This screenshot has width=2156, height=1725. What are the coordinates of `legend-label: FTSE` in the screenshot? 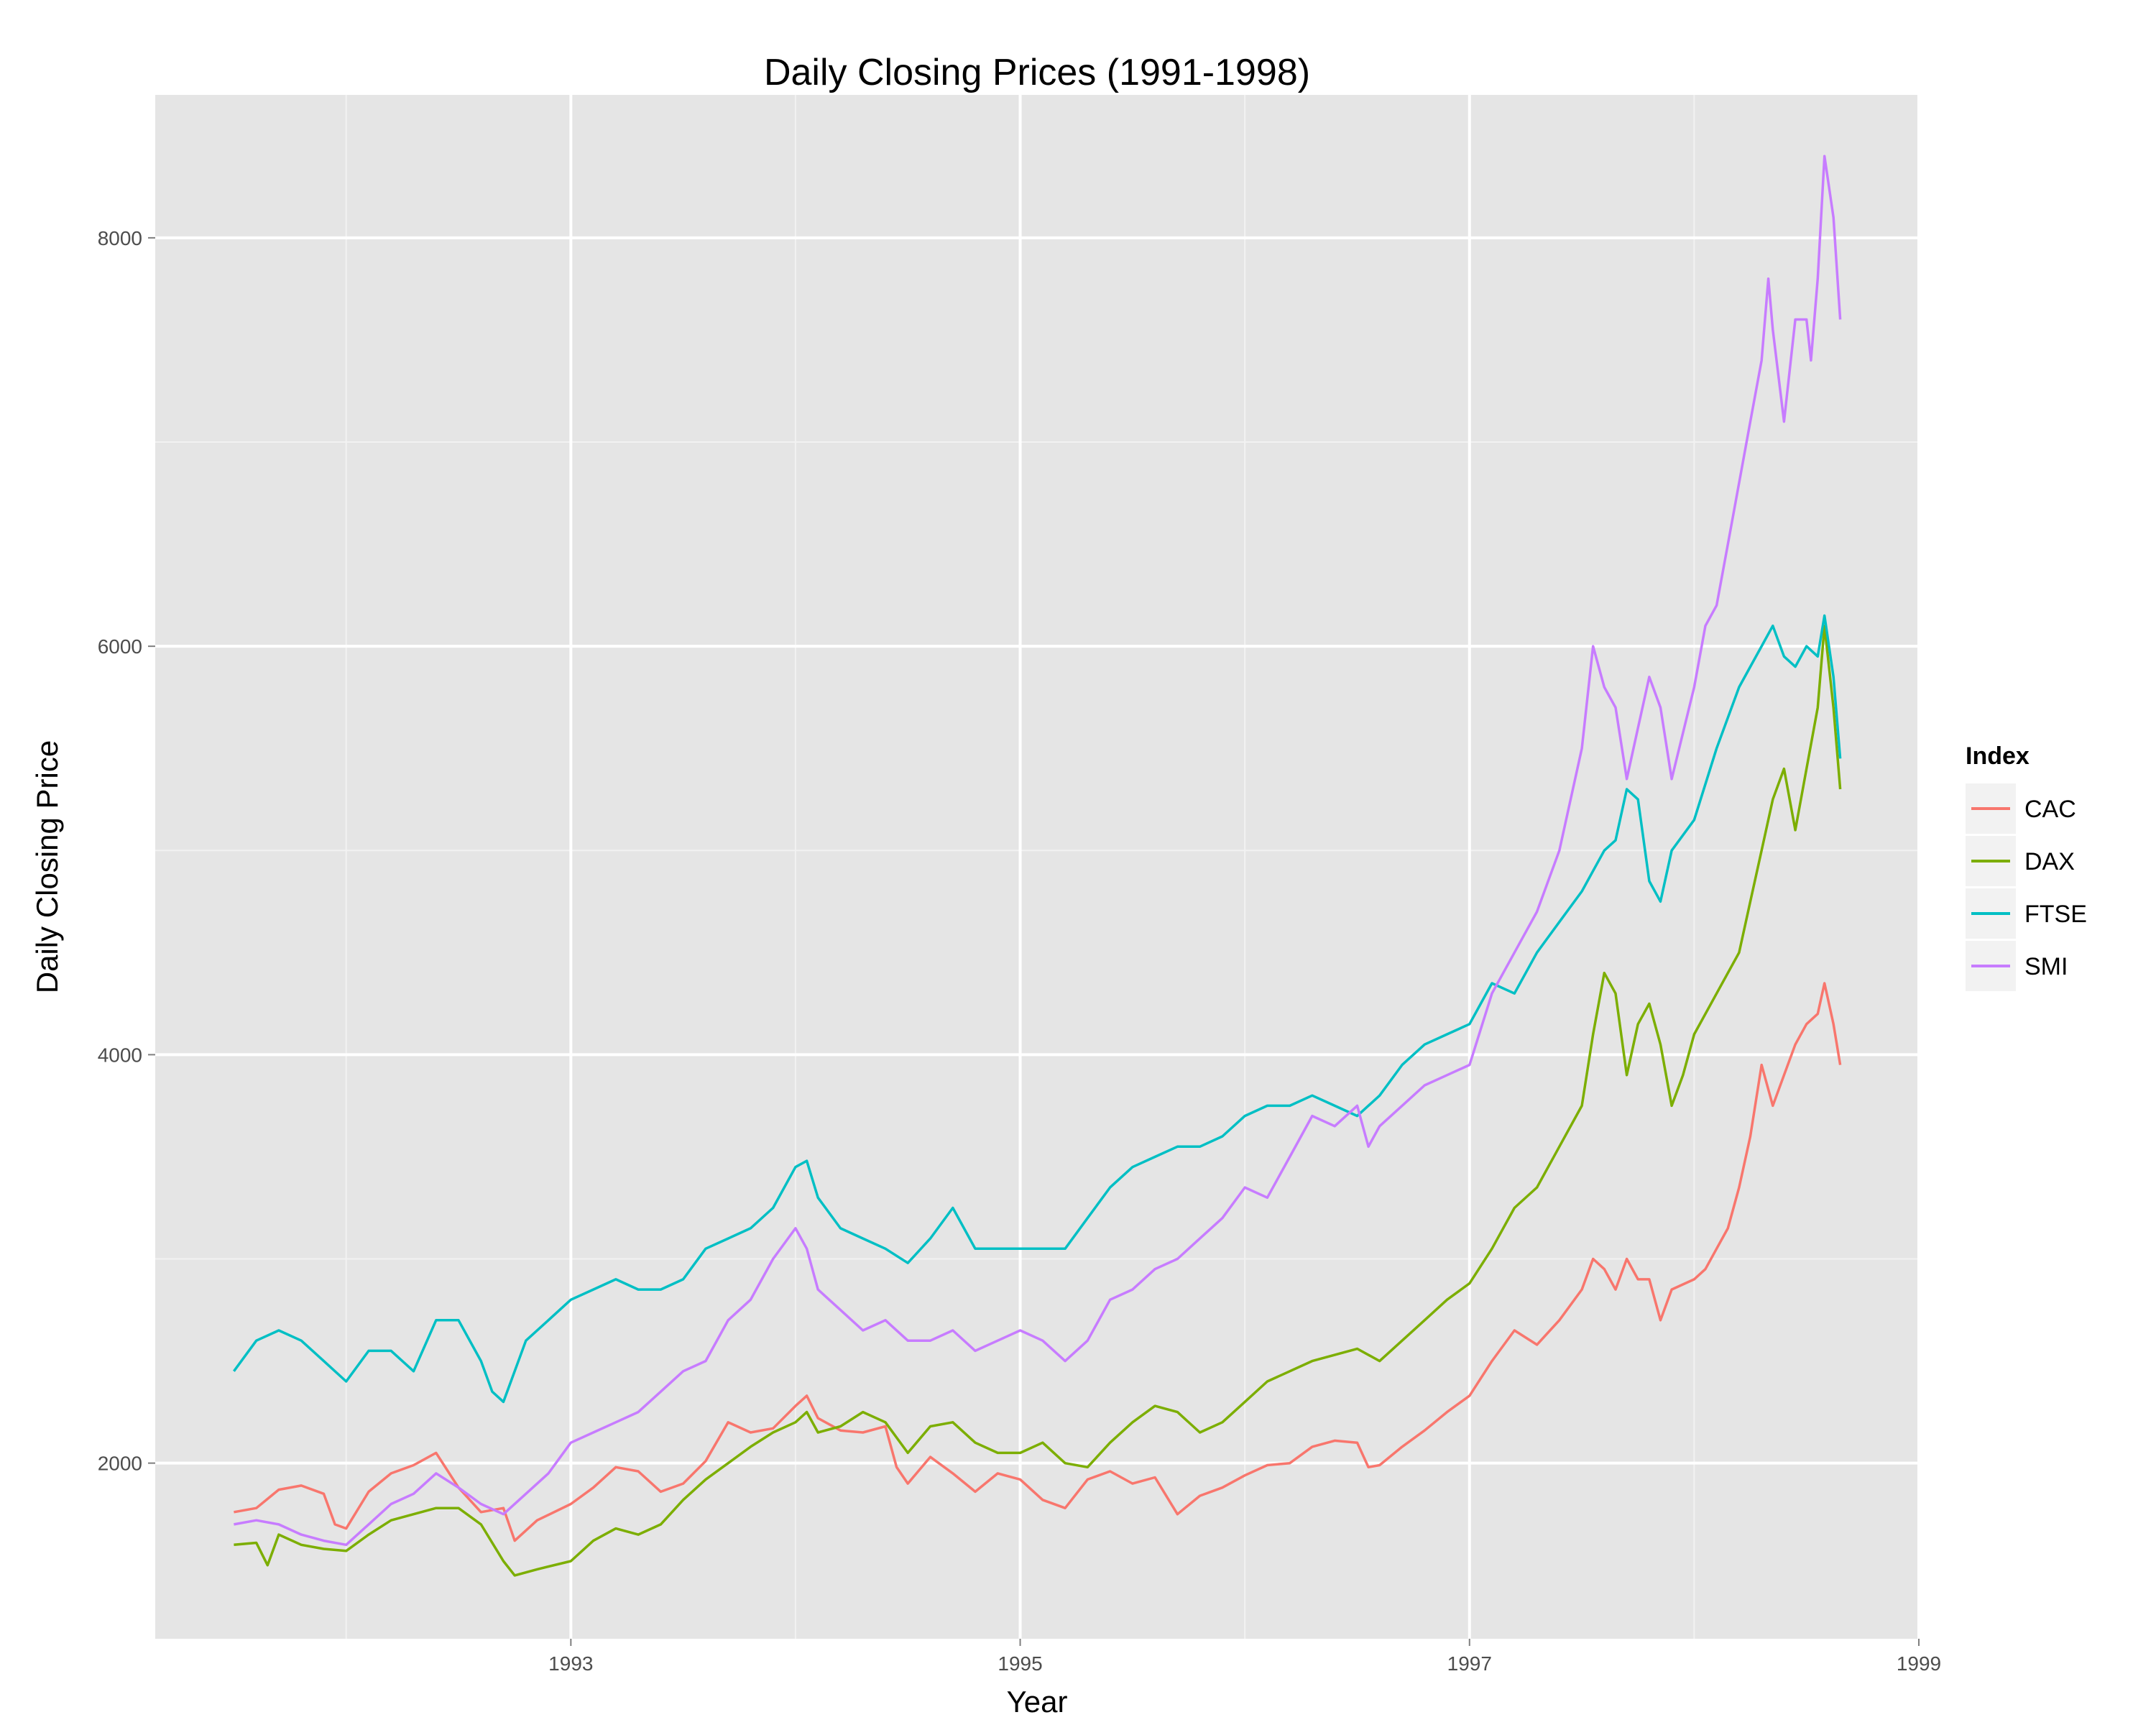 It's located at (2055, 914).